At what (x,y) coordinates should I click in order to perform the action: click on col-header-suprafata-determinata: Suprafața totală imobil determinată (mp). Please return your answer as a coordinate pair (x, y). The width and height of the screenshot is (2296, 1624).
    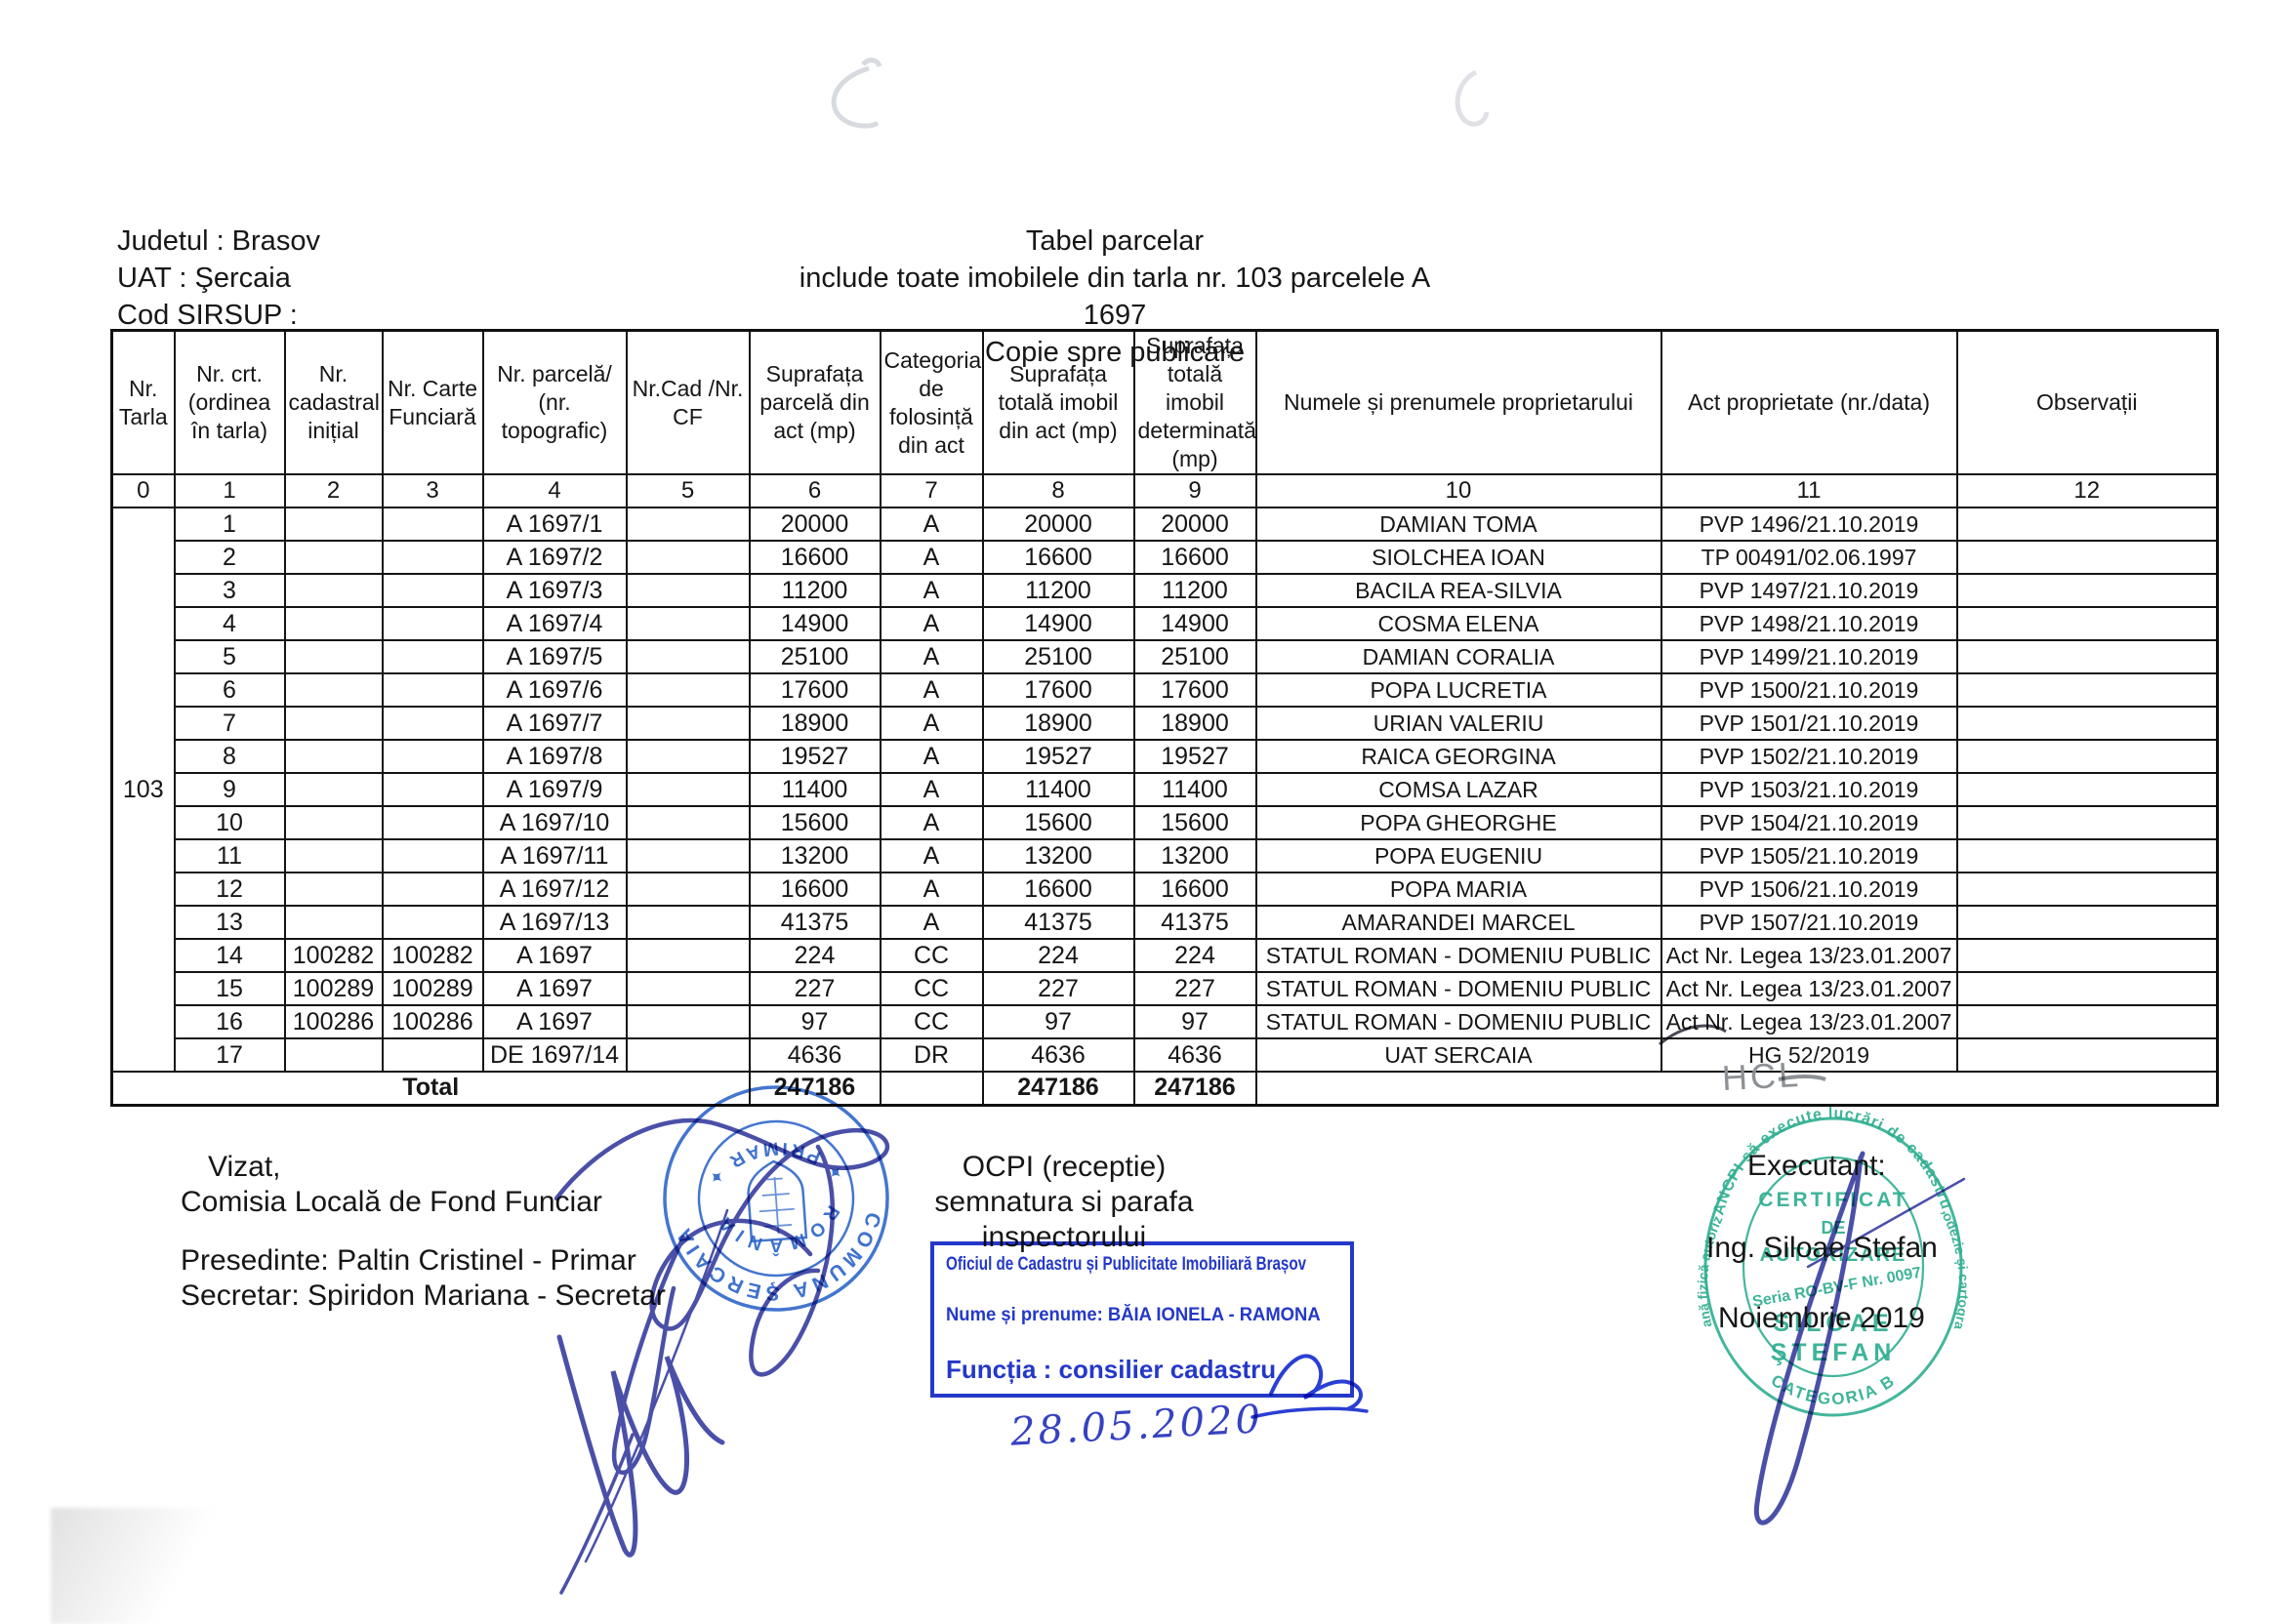
    Looking at the image, I should click on (1194, 402).